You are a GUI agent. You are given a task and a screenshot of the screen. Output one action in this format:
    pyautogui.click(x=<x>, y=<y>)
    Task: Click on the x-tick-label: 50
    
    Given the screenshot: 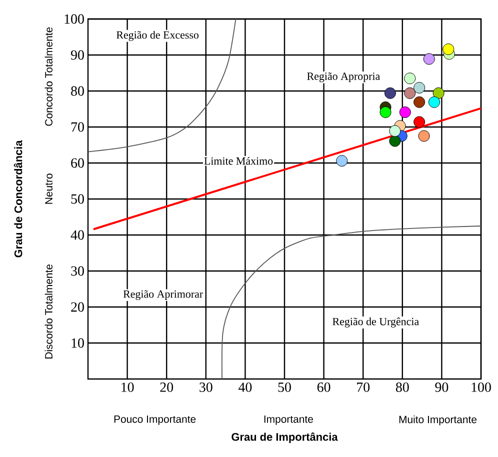 What is the action you would take?
    pyautogui.click(x=284, y=387)
    